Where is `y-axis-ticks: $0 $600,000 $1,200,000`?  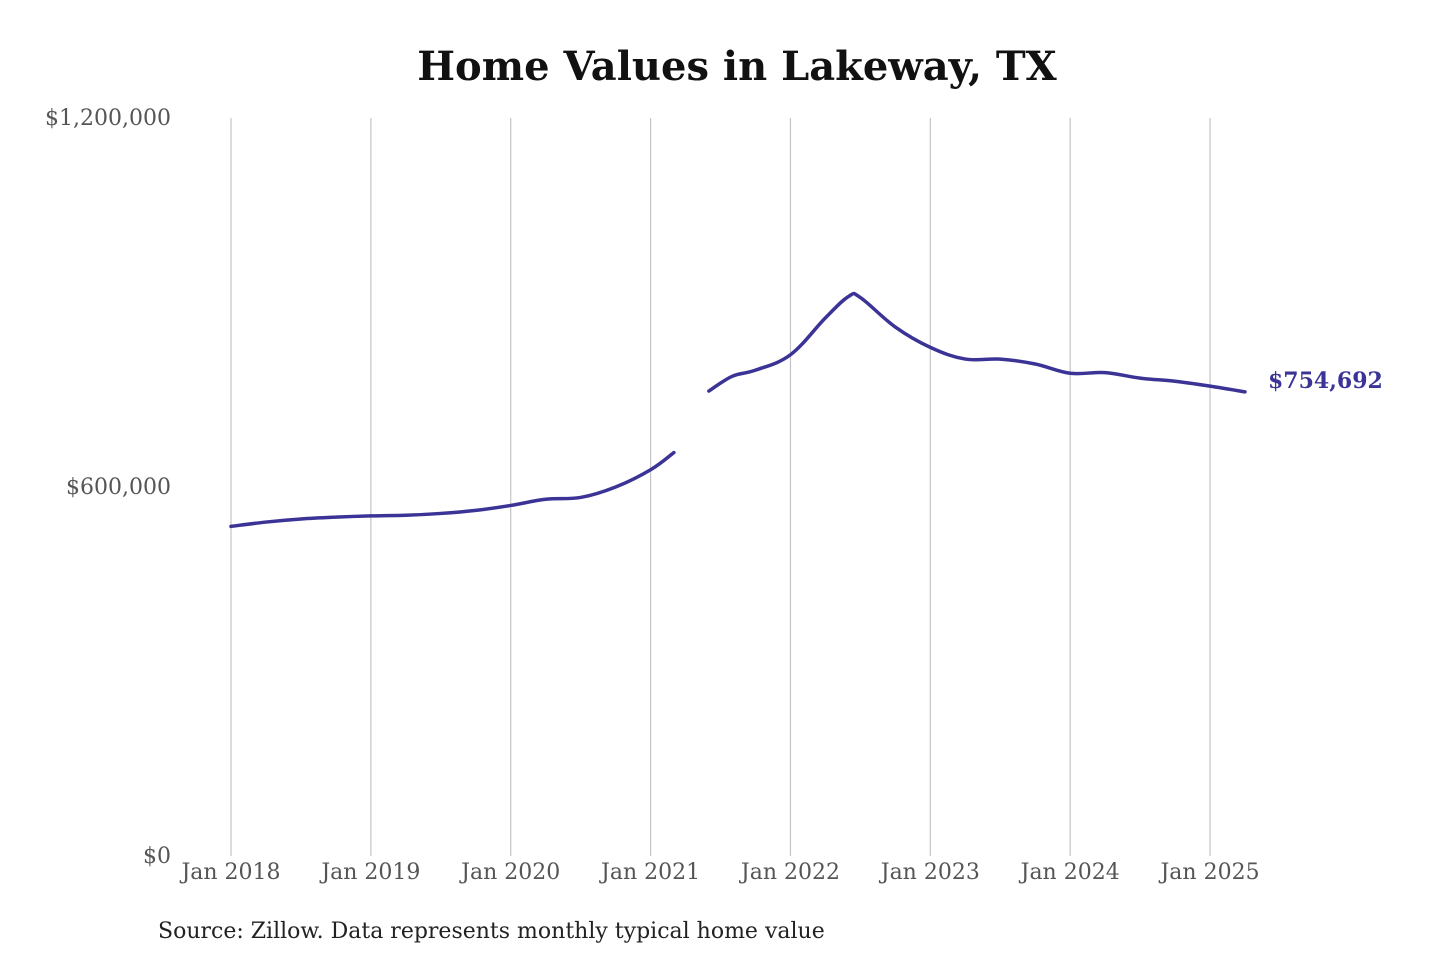 y-axis-ticks: $0 $600,000 $1,200,000 is located at coordinates (108, 487).